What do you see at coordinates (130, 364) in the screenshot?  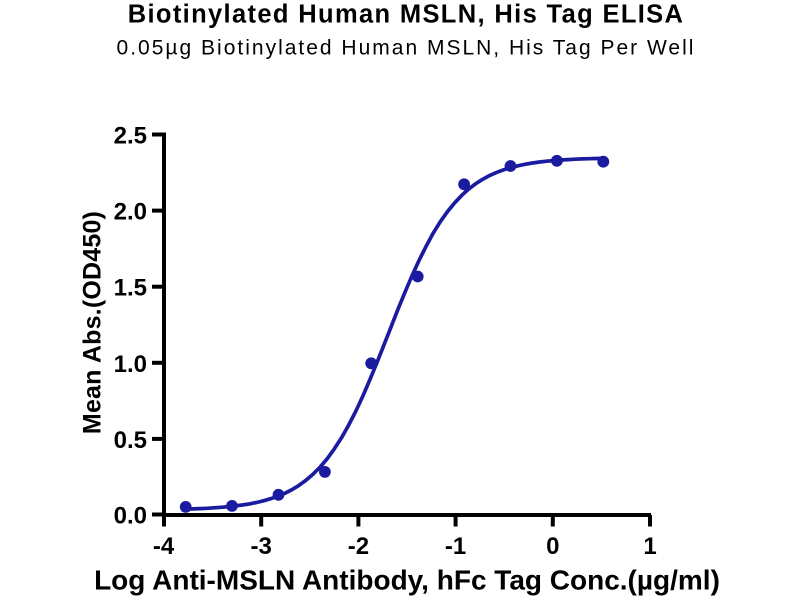 I see `svg-text: 1.0` at bounding box center [130, 364].